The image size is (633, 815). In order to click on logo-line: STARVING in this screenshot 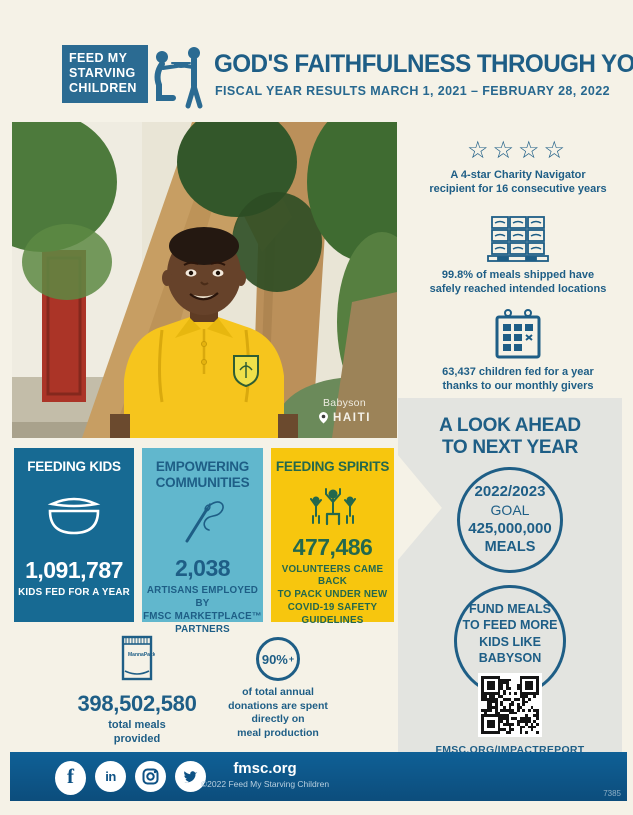, I will do `click(102, 73)`.